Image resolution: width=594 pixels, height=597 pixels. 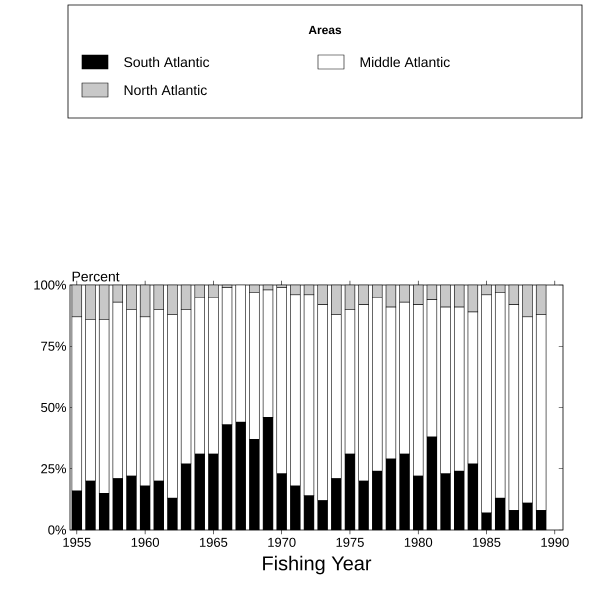 What do you see at coordinates (555, 542) in the screenshot?
I see `x-tick-label: 1990` at bounding box center [555, 542].